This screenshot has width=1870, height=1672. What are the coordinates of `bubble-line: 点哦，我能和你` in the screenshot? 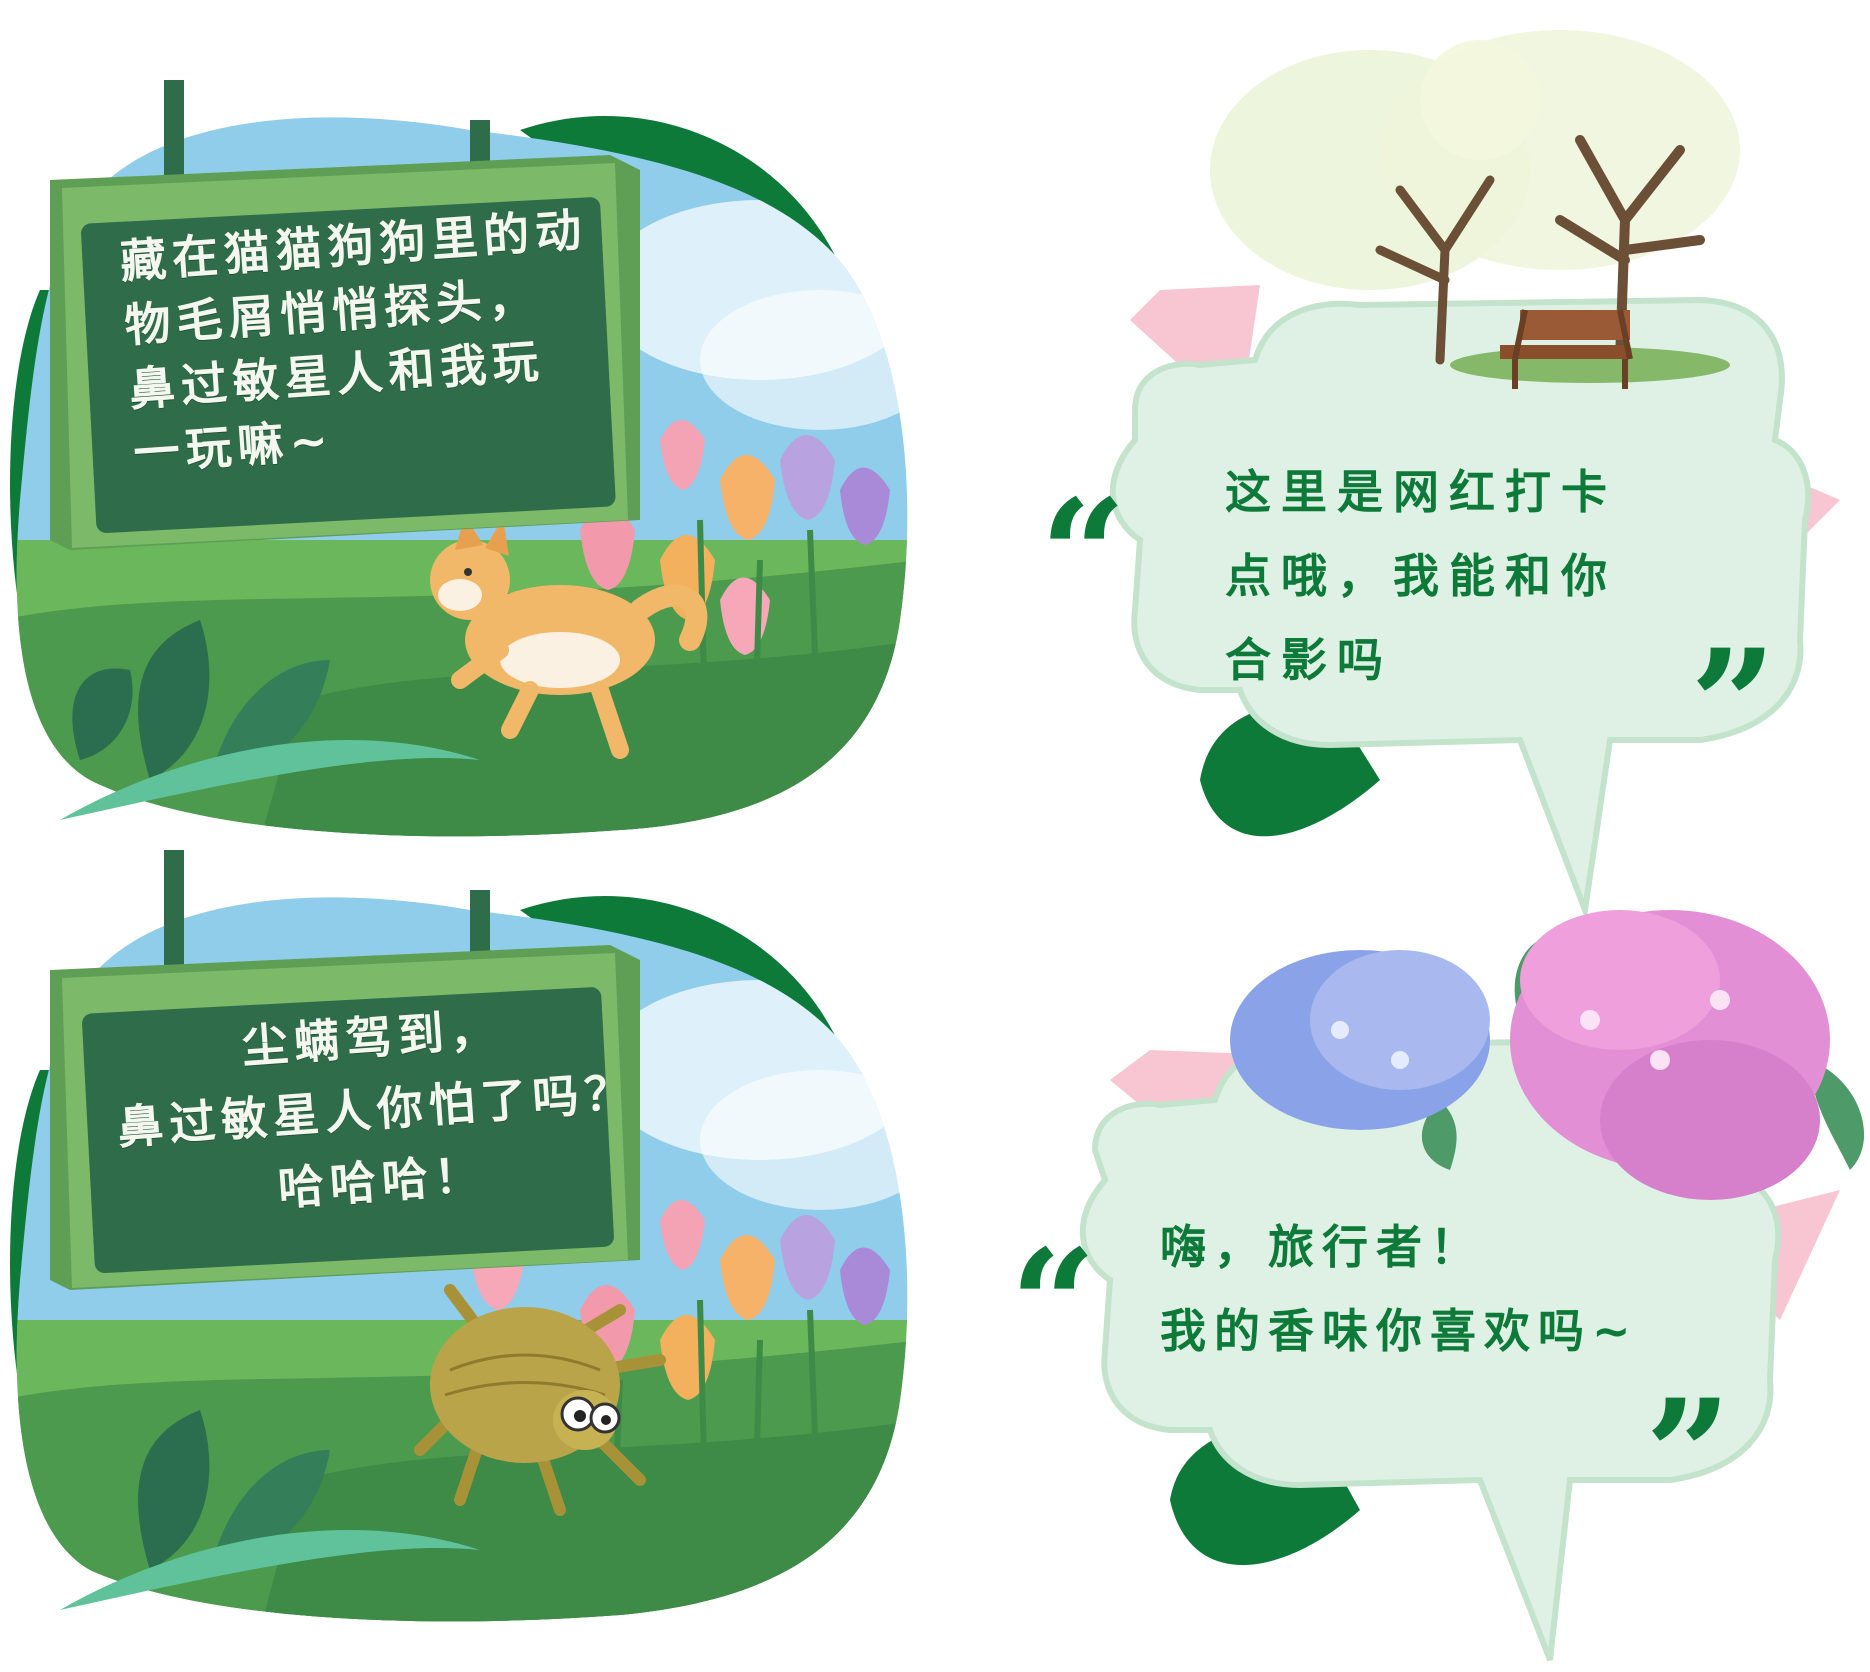 It's located at (1421, 576).